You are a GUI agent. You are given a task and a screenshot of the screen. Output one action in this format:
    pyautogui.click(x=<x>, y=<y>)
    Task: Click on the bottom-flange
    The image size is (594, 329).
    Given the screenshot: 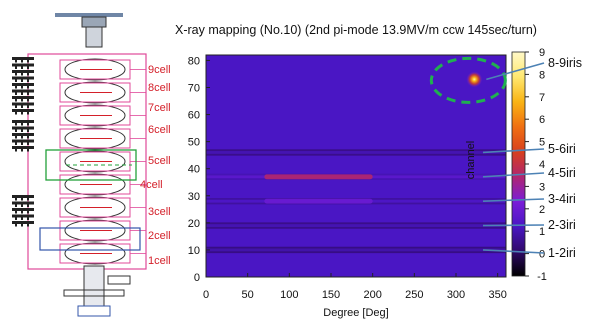 What is the action you would take?
    pyautogui.click(x=94, y=293)
    